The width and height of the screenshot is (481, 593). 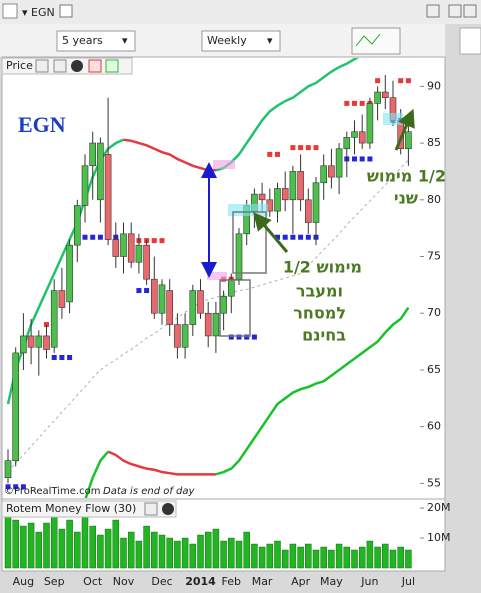 What do you see at coordinates (408, 581) in the screenshot?
I see `x-tick-label: Jul` at bounding box center [408, 581].